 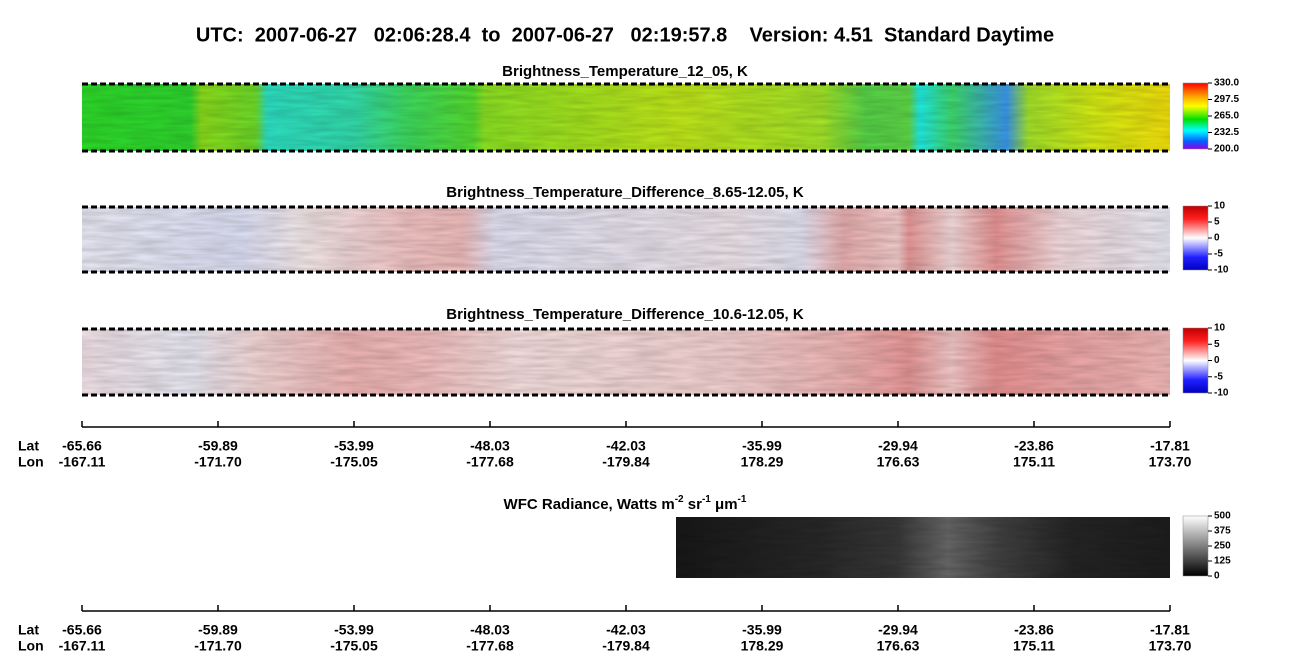 I want to click on title-part: -2, so click(x=679, y=499).